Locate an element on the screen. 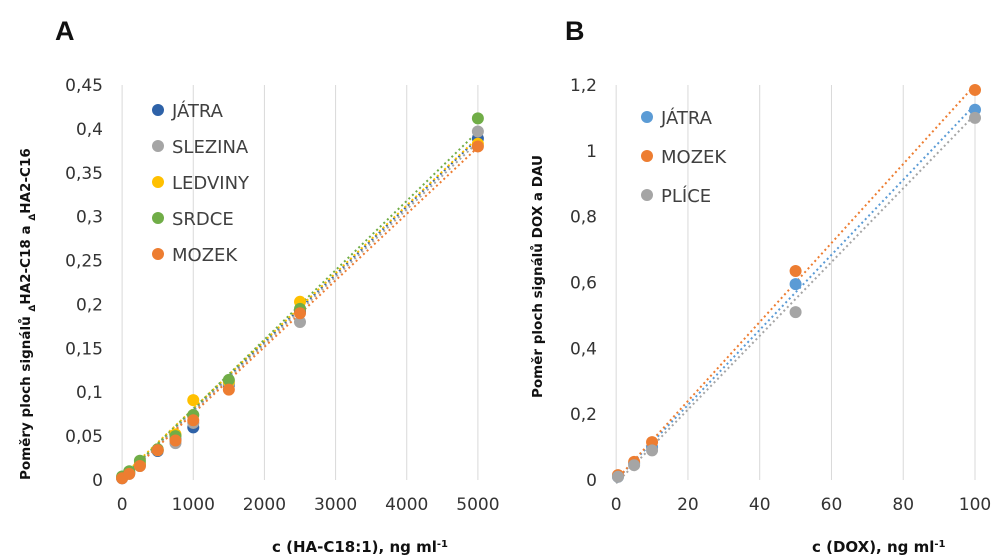 The width and height of the screenshot is (995, 560). y-tick-label-b: 0,8 is located at coordinates (583, 218).